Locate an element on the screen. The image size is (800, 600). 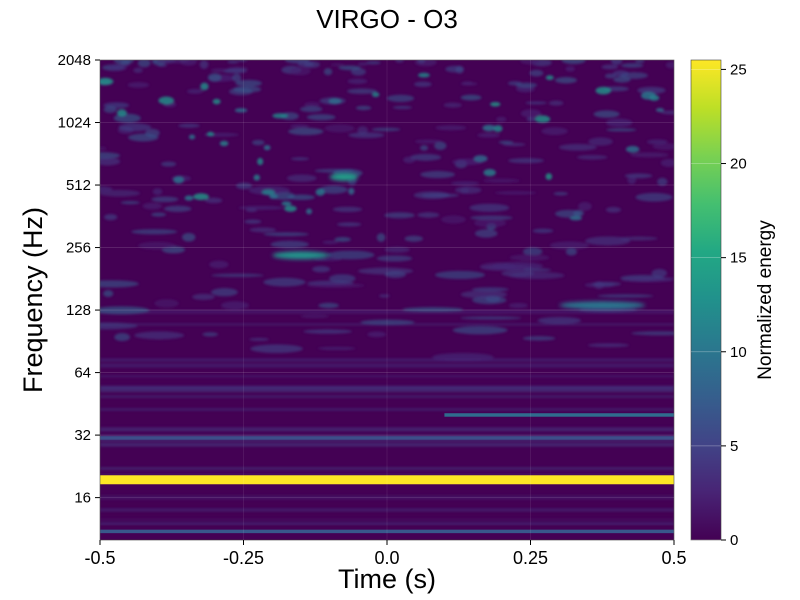
x-tick-label: 0.5 is located at coordinates (673, 558).